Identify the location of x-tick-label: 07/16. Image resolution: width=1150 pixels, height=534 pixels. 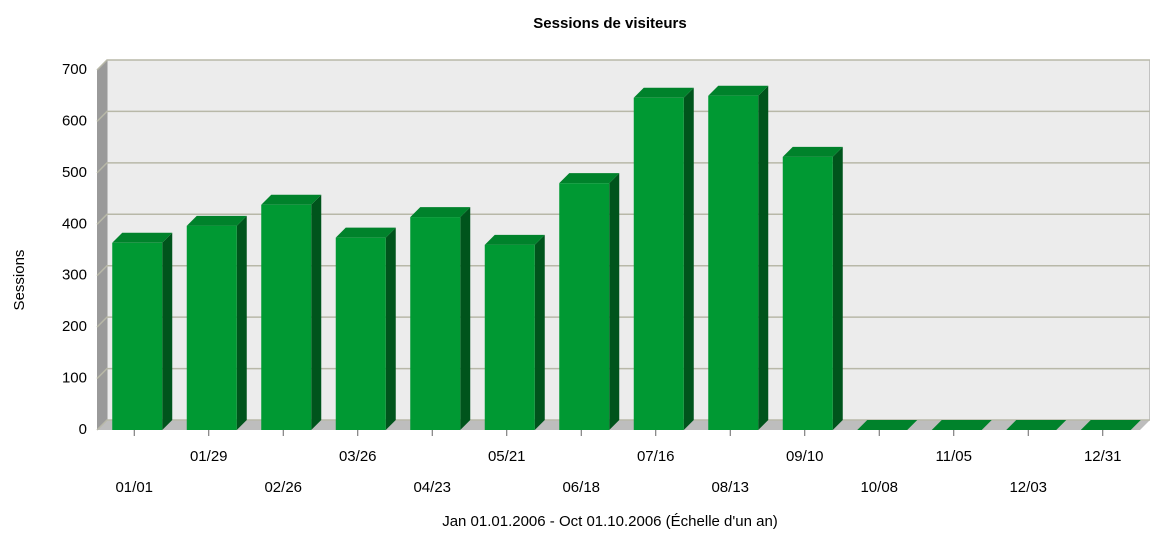
(656, 456).